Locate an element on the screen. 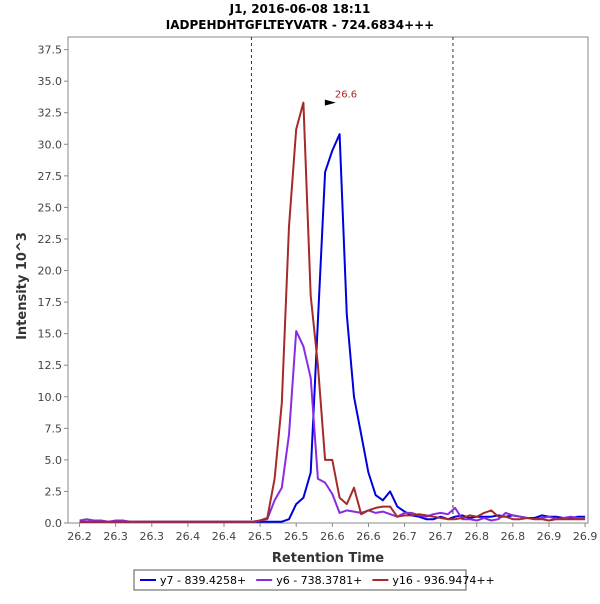 This screenshot has height=604, width=600. y-tick-label: 22.5 is located at coordinates (50, 239).